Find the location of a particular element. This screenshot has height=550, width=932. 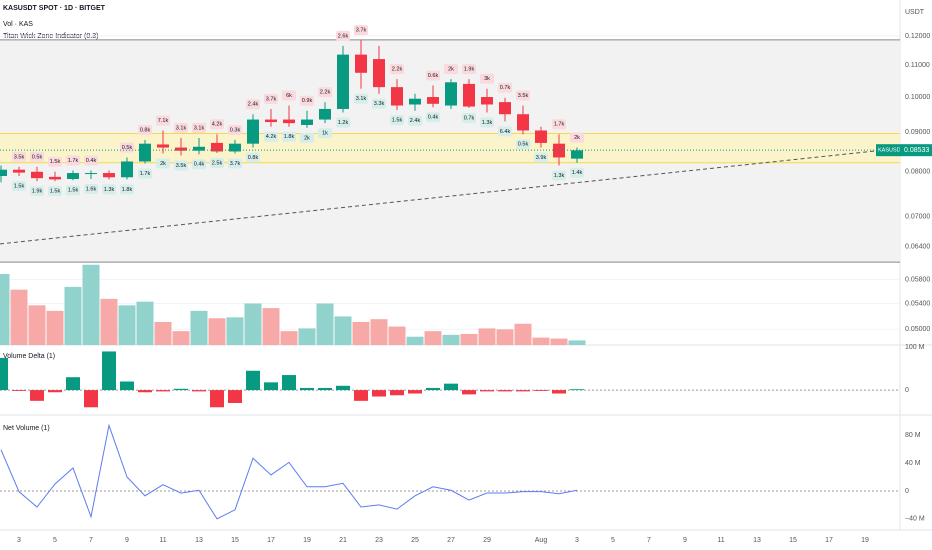

time-tick-label: 13 is located at coordinates (757, 540).